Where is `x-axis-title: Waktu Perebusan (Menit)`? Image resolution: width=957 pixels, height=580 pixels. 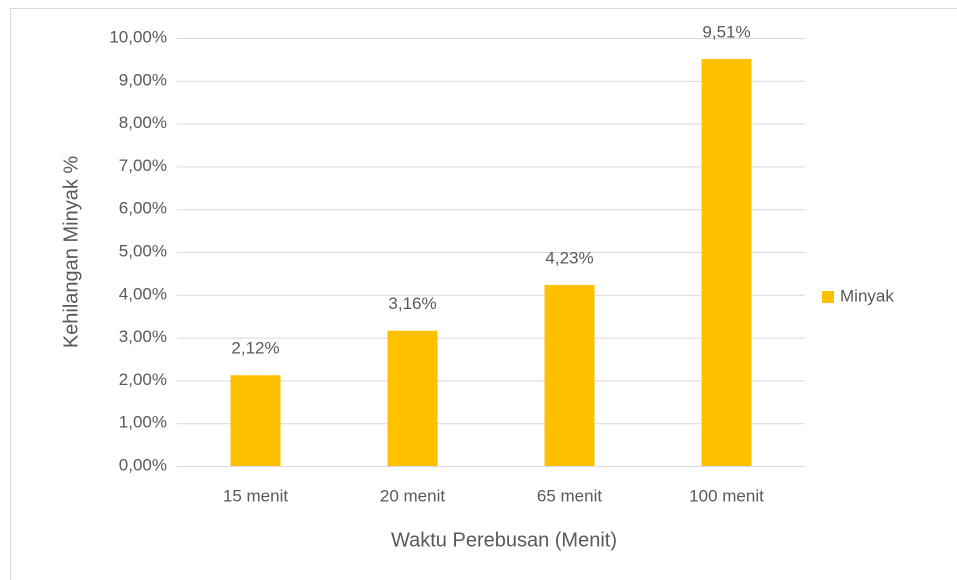
x-axis-title: Waktu Perebusan (Menit) is located at coordinates (504, 540).